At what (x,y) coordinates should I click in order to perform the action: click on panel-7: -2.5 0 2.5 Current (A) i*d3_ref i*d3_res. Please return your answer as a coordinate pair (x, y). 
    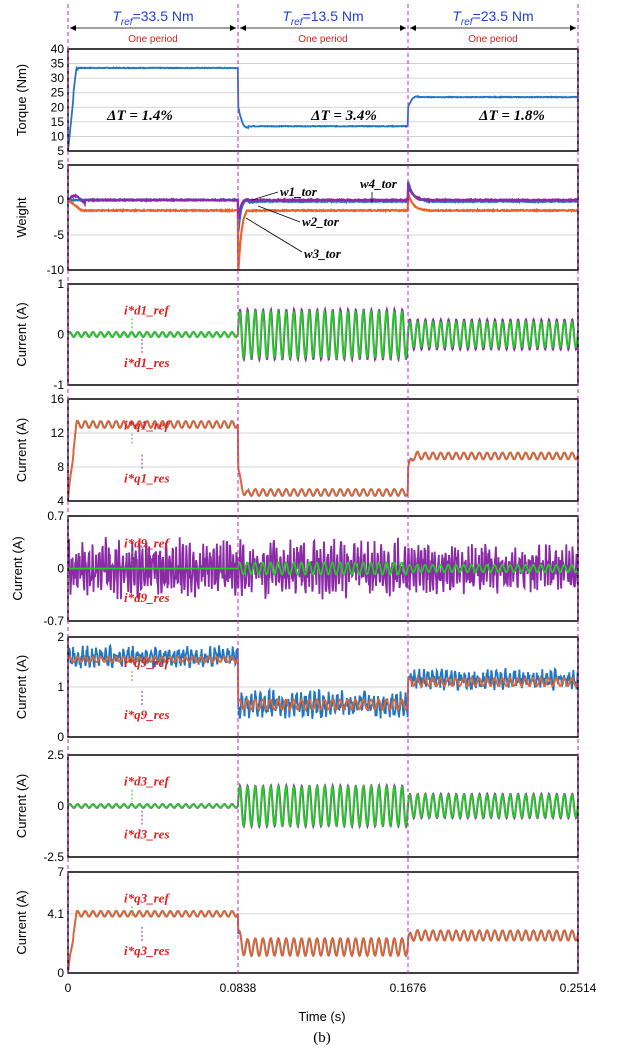
    Looking at the image, I should click on (296, 806).